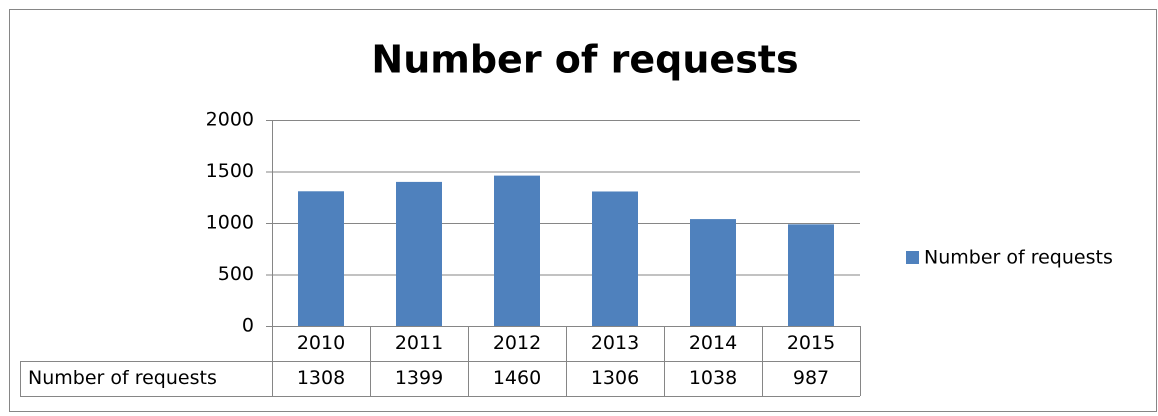 The width and height of the screenshot is (1158, 416). What do you see at coordinates (517, 343) in the screenshot?
I see `x-tick-label: 2012` at bounding box center [517, 343].